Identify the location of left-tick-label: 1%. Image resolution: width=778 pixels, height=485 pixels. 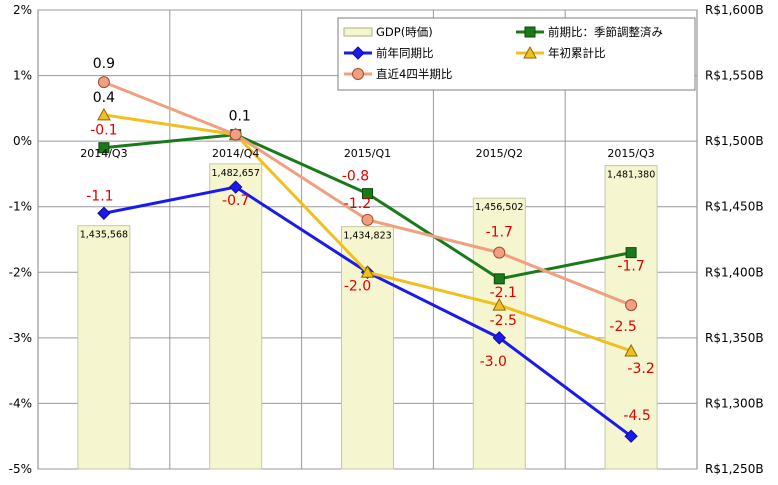
(22, 76).